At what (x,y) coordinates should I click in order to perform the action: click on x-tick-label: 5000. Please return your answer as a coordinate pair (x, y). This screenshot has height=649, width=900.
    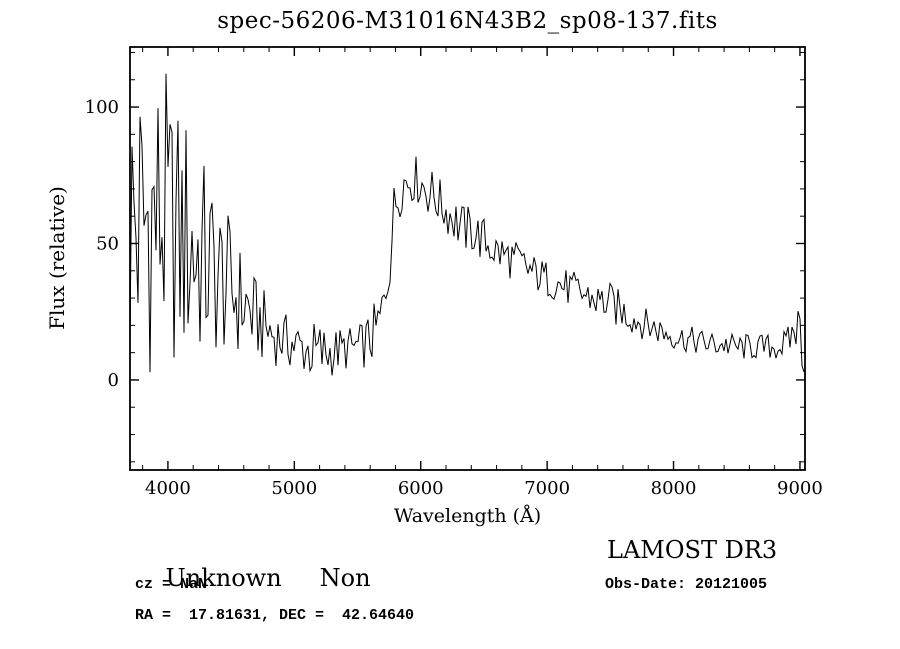
    Looking at the image, I should click on (294, 488).